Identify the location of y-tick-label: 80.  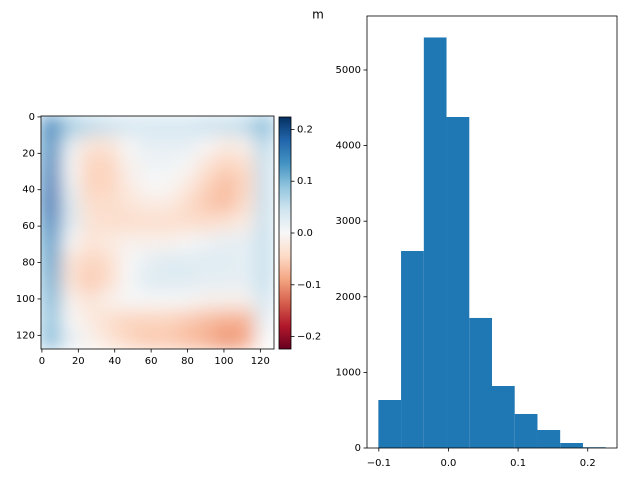
(28, 263).